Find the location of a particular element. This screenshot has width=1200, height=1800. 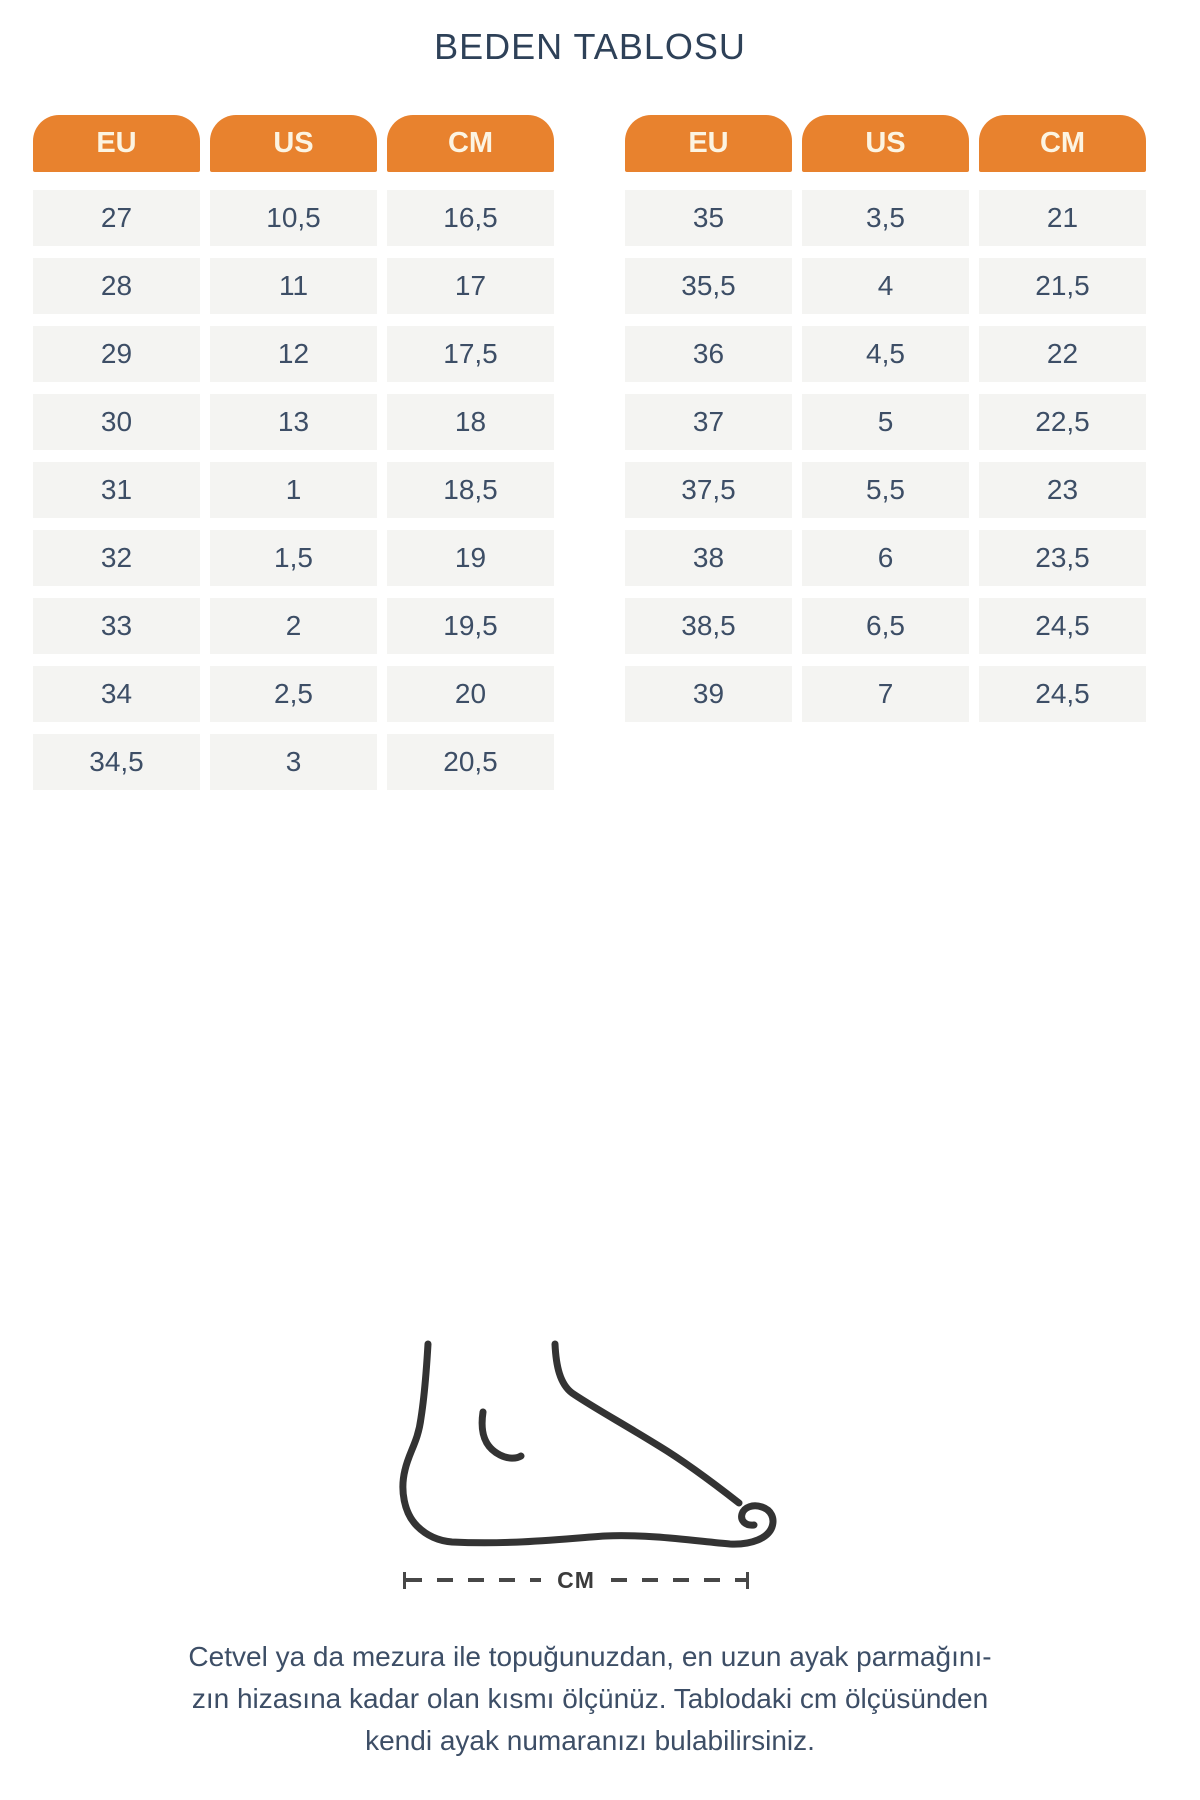

size-cell: 32 is located at coordinates (116, 558).